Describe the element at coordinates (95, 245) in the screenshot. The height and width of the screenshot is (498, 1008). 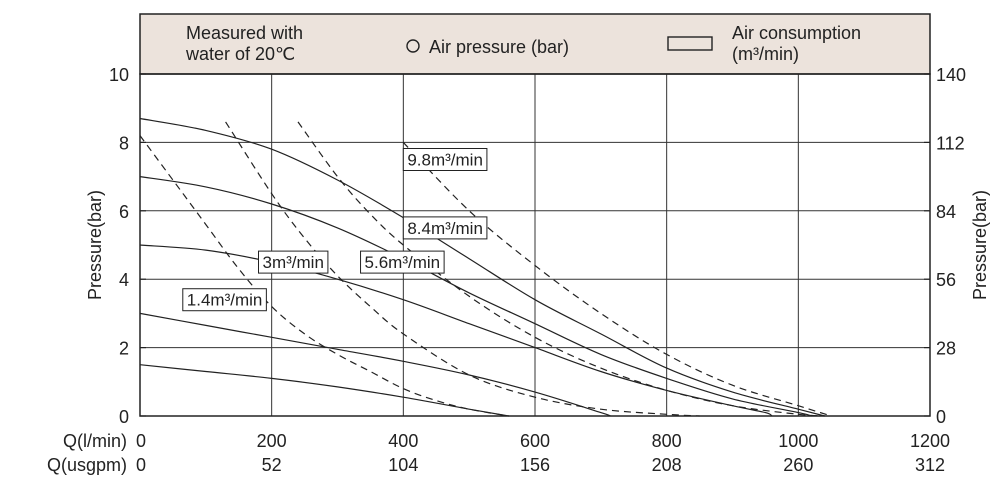
I see `y-left-axis-title: Pressure(bar)` at that location.